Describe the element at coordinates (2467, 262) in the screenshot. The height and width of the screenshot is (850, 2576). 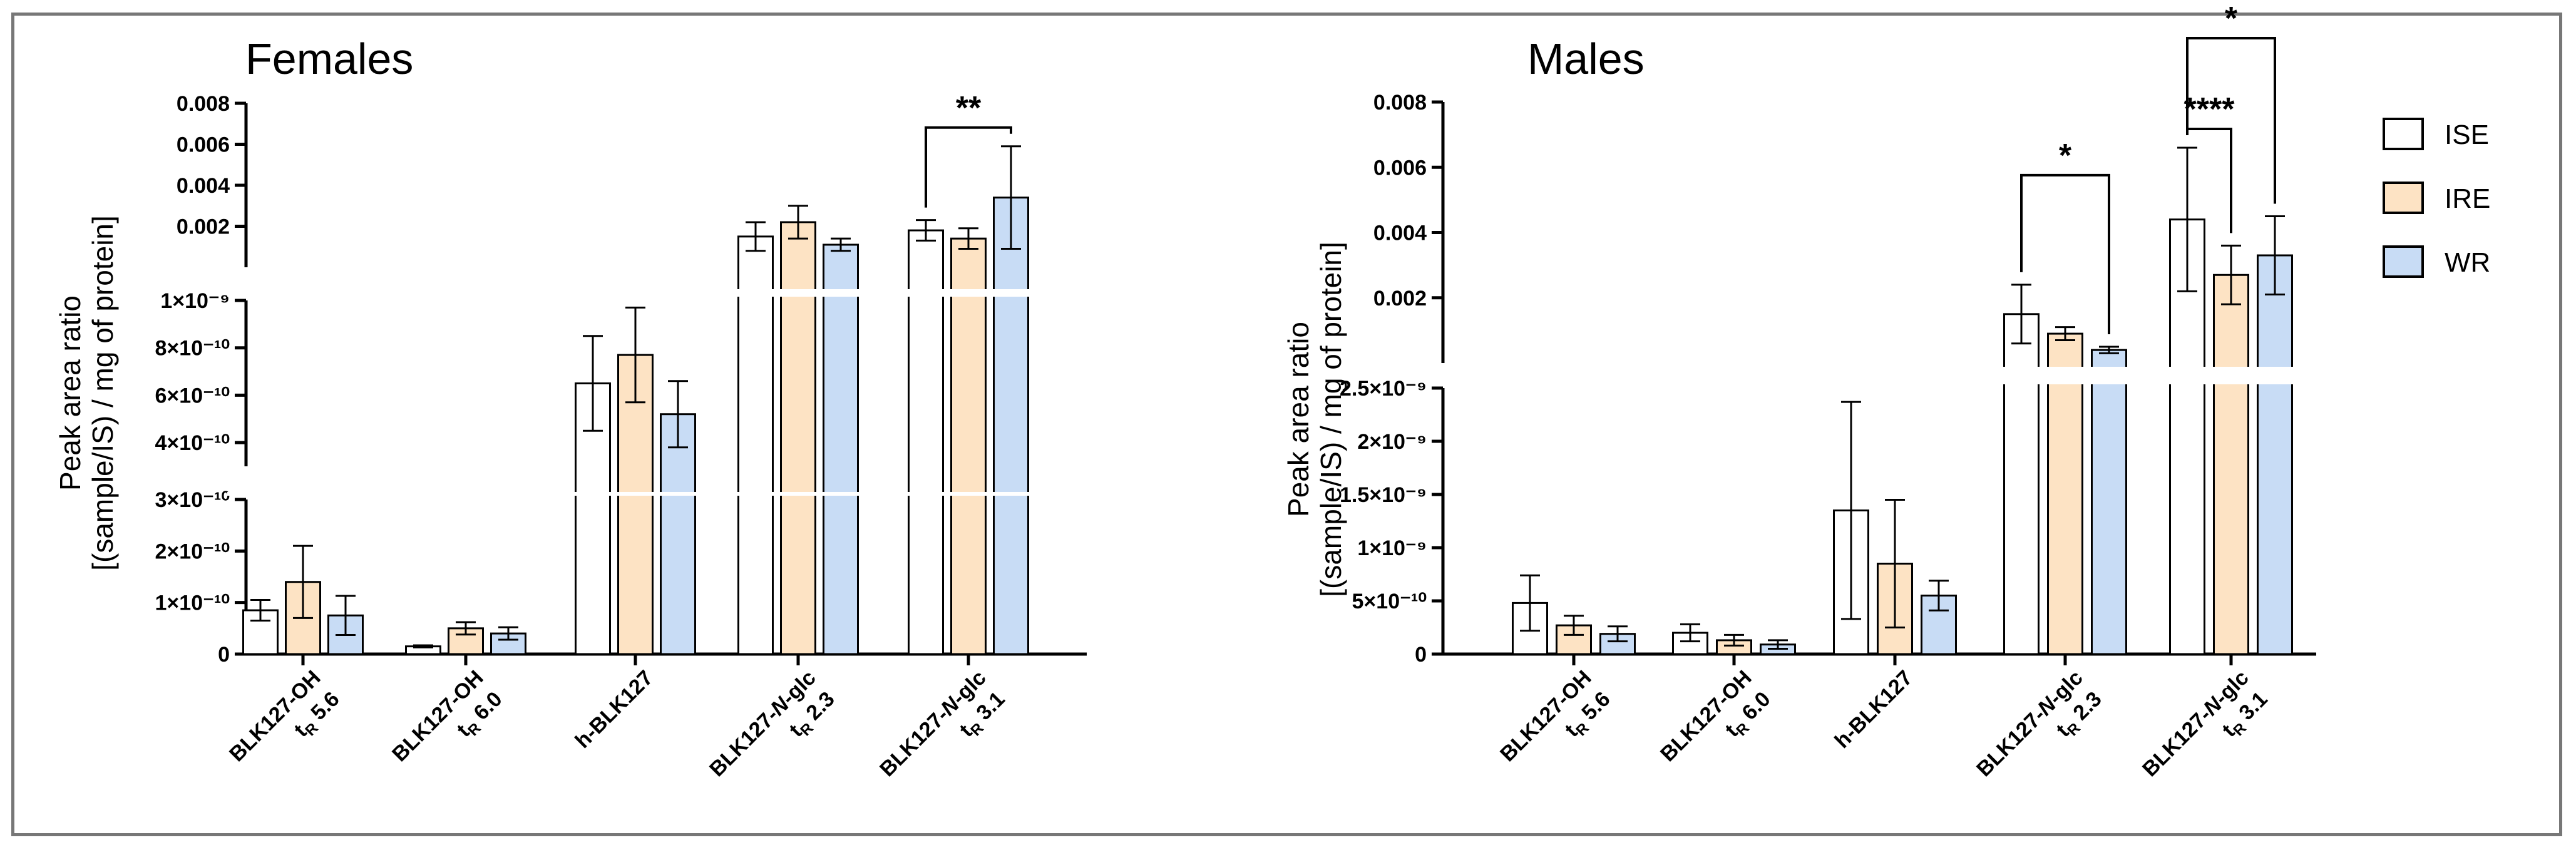
I see `legend-label-wr: WR` at that location.